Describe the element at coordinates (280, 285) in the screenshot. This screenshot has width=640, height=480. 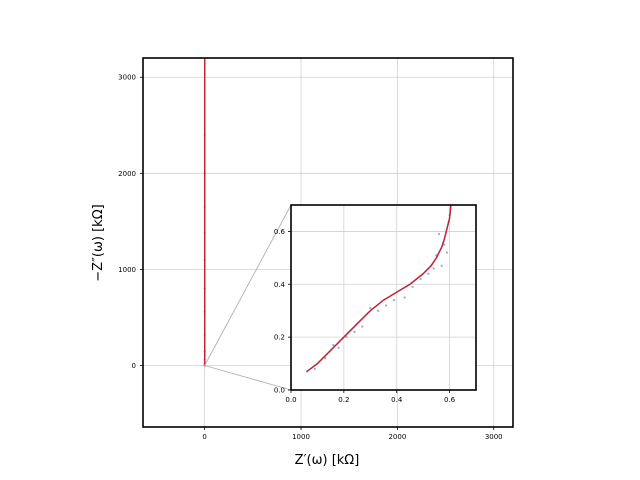
I see `y-tick-label: 0.4` at that location.